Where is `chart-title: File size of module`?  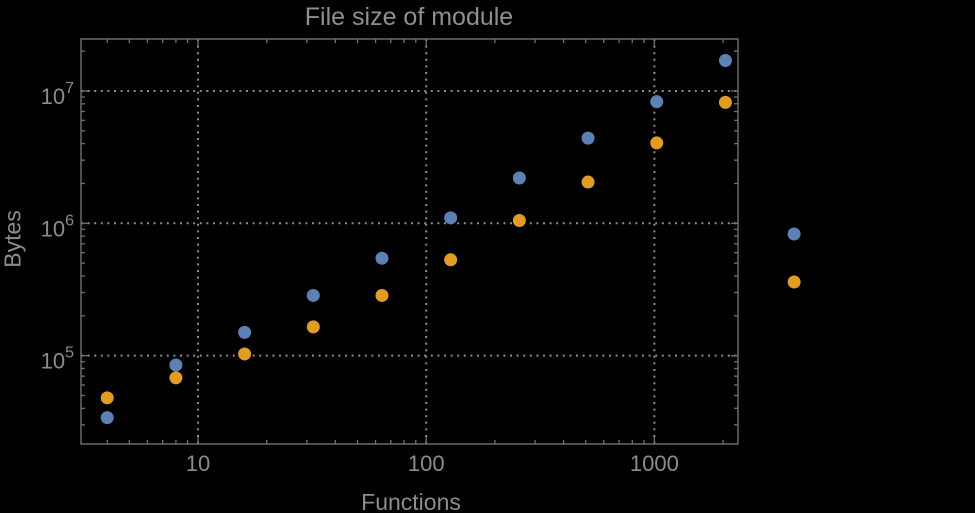 chart-title: File size of module is located at coordinates (409, 17).